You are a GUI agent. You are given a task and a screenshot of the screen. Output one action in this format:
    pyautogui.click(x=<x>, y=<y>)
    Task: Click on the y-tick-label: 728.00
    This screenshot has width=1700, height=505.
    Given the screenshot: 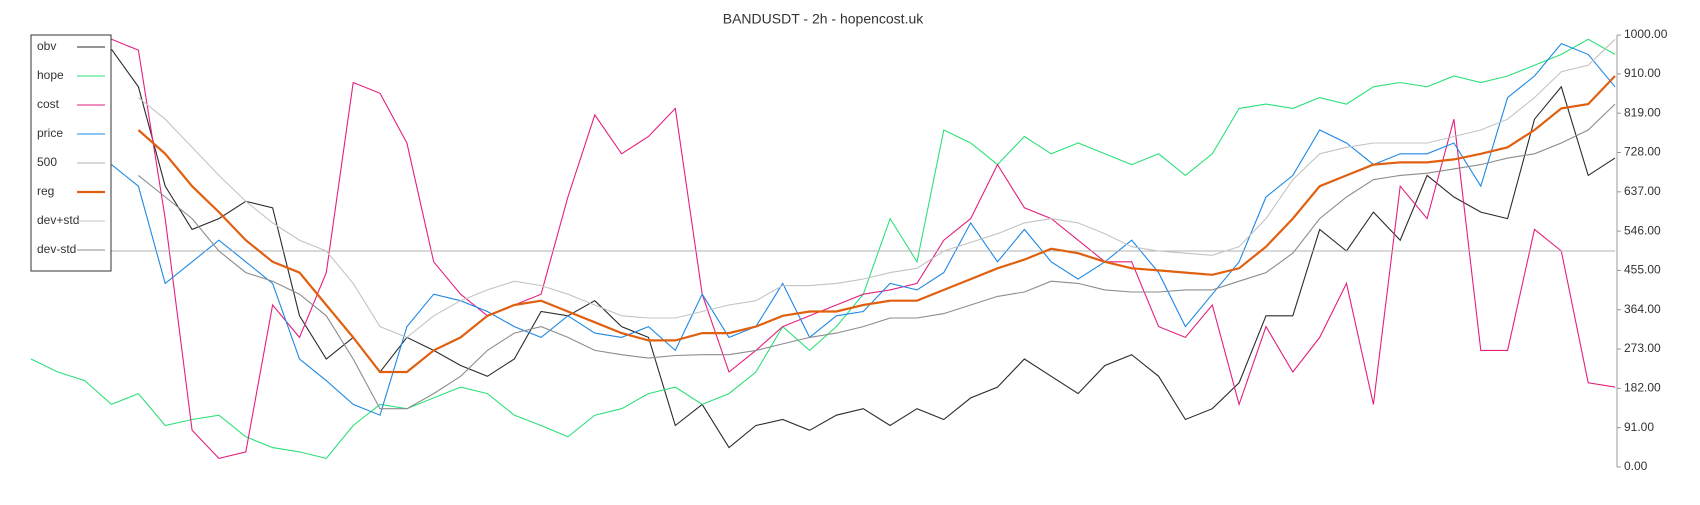 What is the action you would take?
    pyautogui.click(x=1642, y=152)
    